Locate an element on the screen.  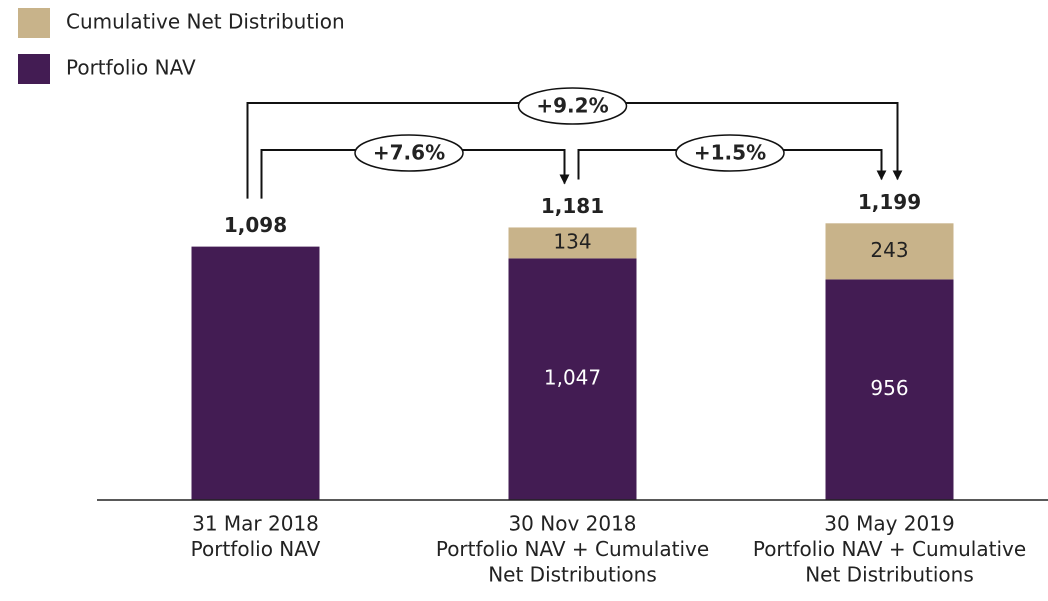
total-label: 1,199 is located at coordinates (889, 202).